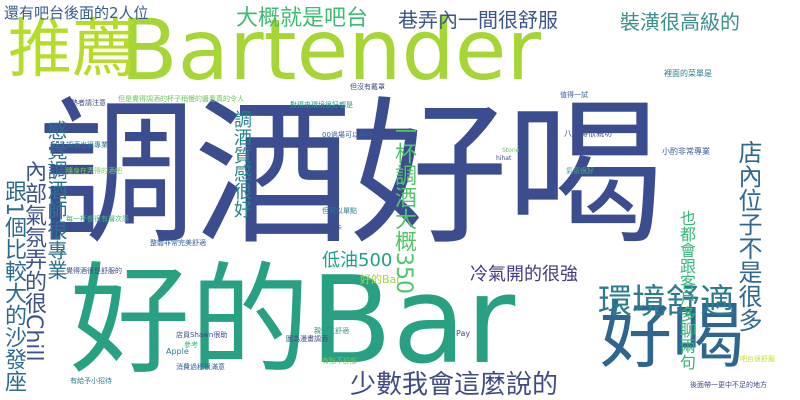  What do you see at coordinates (672, 336) in the screenshot?
I see `word-cloud-word: 好喝` at bounding box center [672, 336].